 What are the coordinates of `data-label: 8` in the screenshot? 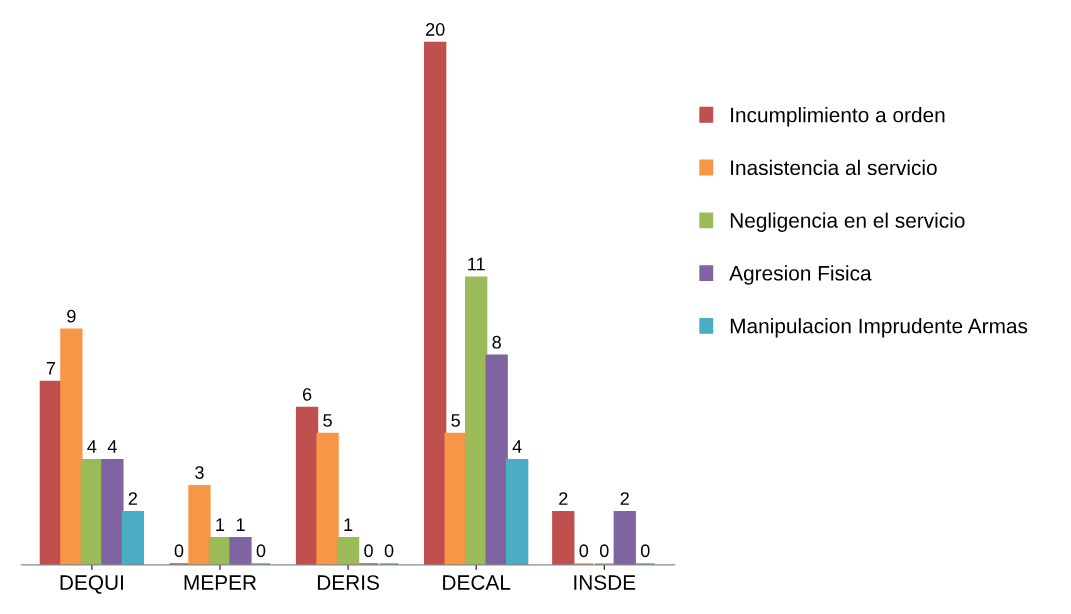 It's located at (496, 342).